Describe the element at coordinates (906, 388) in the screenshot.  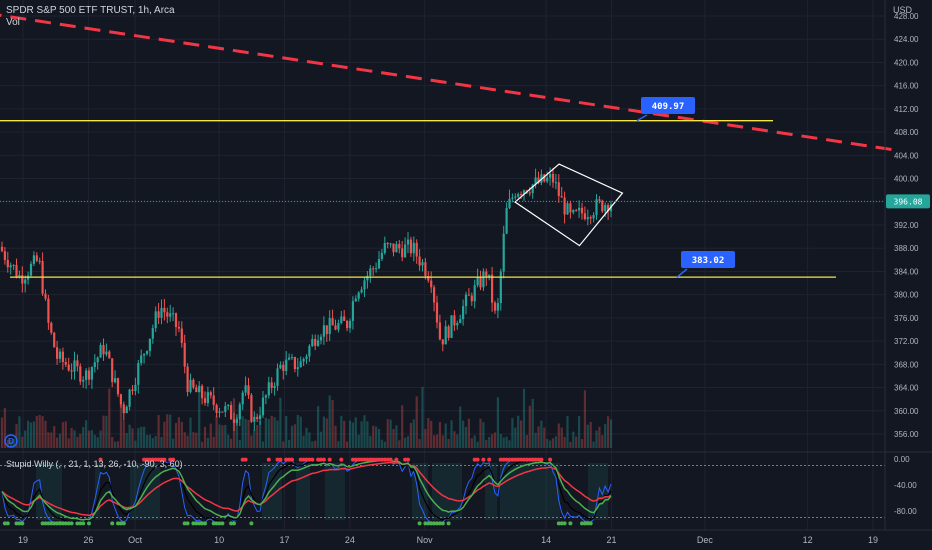
I see `price-tick-label: 364.00` at that location.